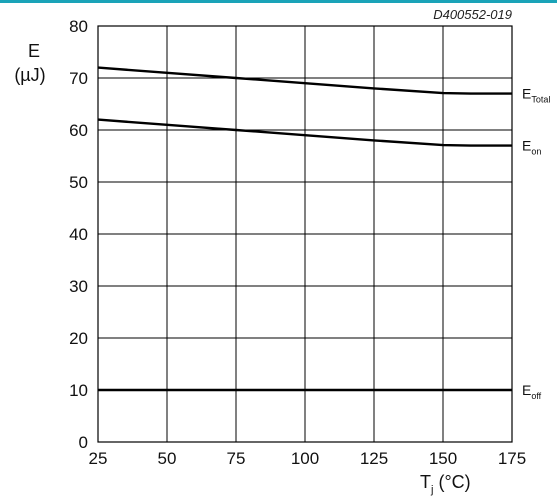 Image resolution: width=557 pixels, height=497 pixels. Describe the element at coordinates (304, 80) in the screenshot. I see `series-line-e-total` at that location.